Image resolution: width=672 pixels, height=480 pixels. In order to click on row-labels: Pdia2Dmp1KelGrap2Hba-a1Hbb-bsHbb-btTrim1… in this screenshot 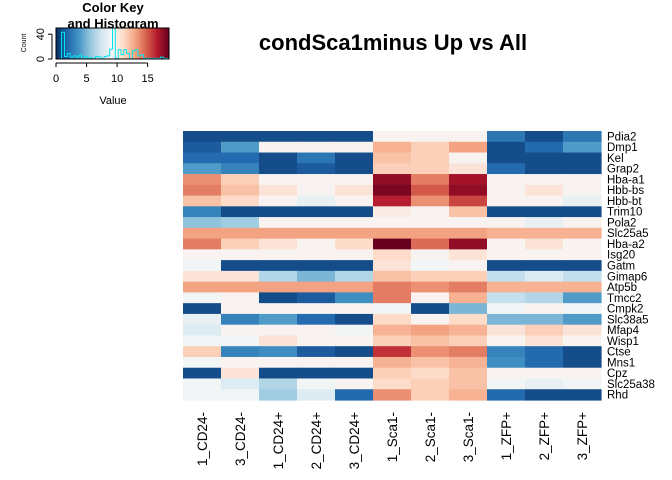, I will do `click(631, 266)`.